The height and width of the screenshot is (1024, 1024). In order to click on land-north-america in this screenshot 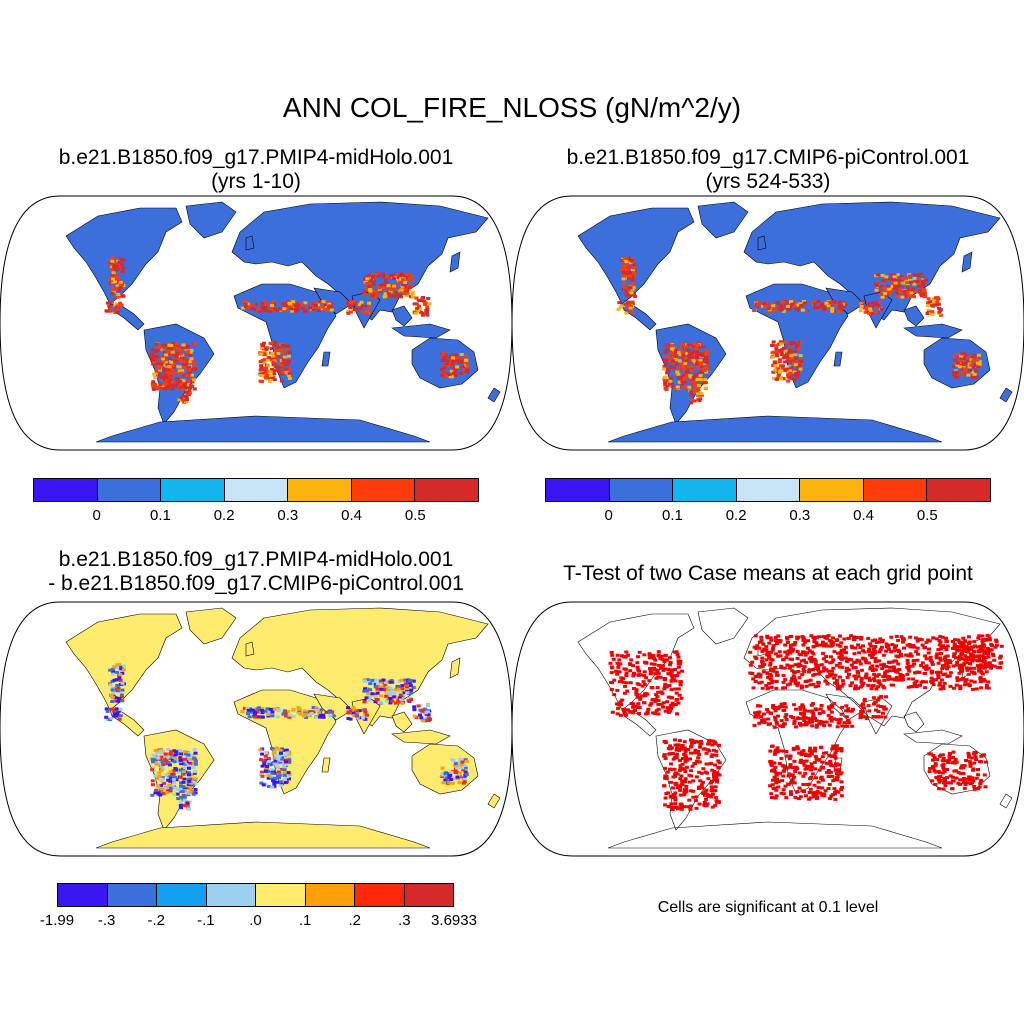, I will do `click(636, 256)`.